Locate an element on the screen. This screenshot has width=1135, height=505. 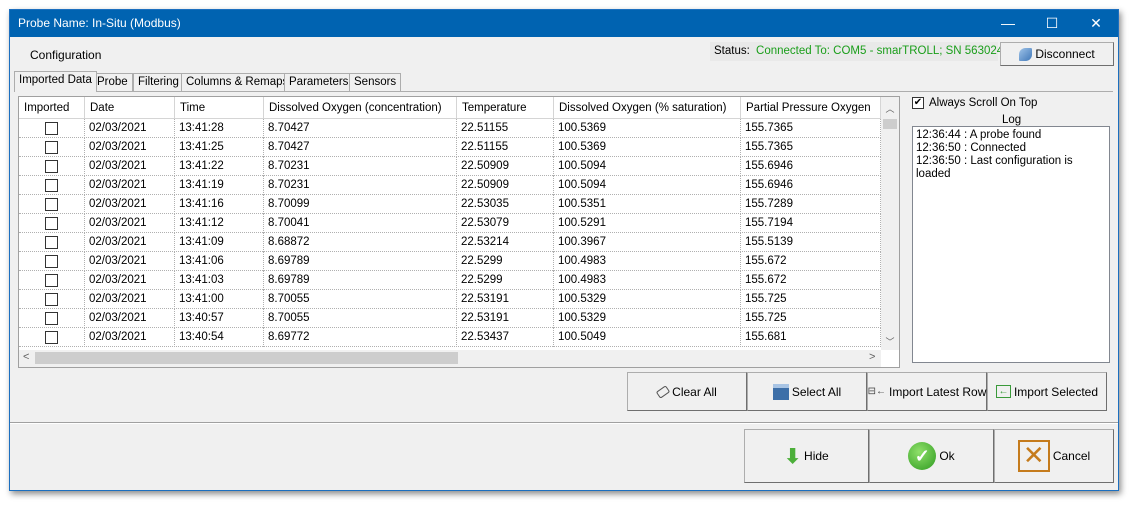
cancel-label: Cancel is located at coordinates (1071, 456).